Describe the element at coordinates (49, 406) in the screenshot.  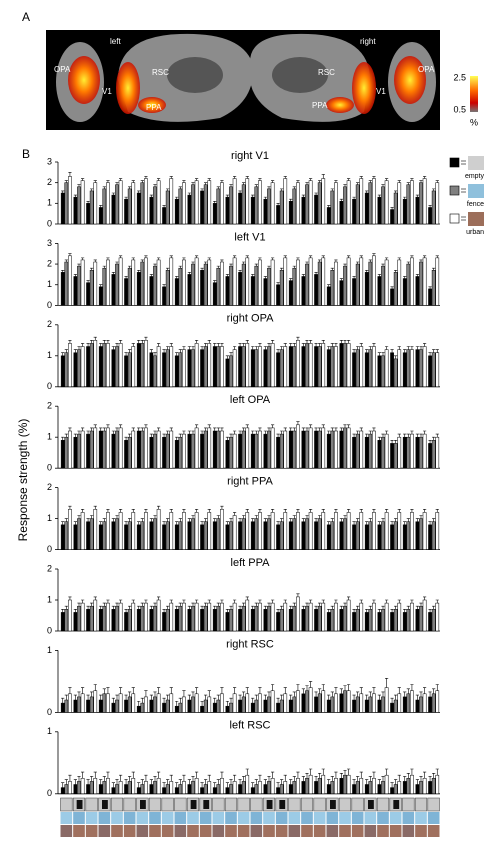
I see `y-tick-label: 2` at that location.